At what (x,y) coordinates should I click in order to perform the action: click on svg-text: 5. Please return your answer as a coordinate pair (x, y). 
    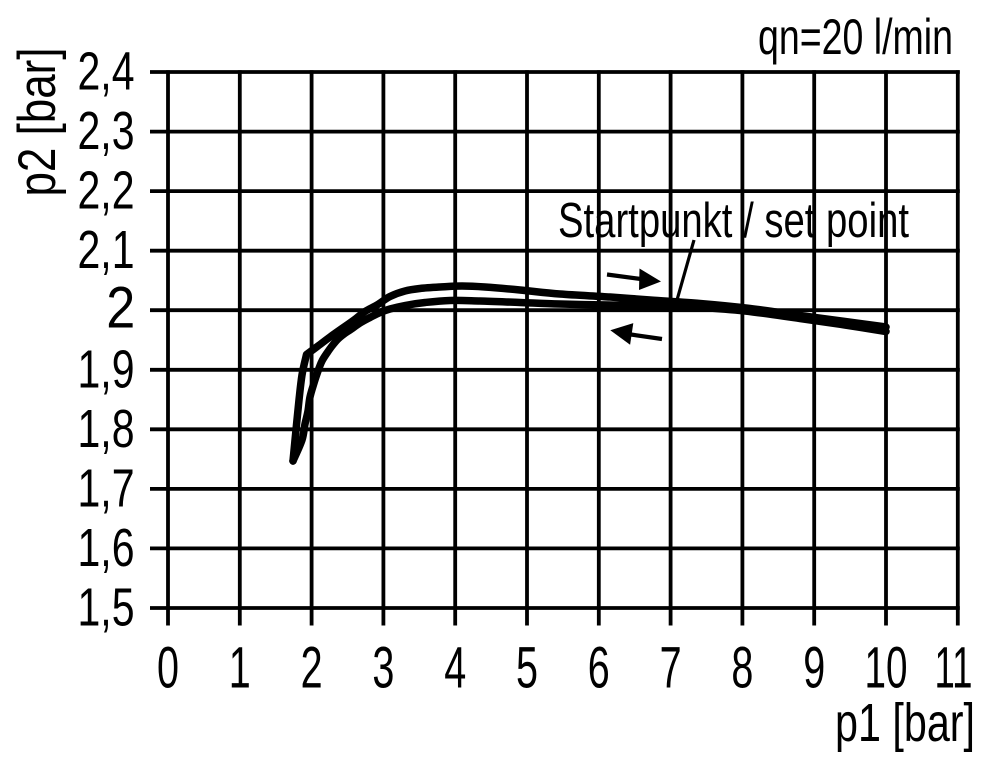
    Looking at the image, I should click on (527, 668).